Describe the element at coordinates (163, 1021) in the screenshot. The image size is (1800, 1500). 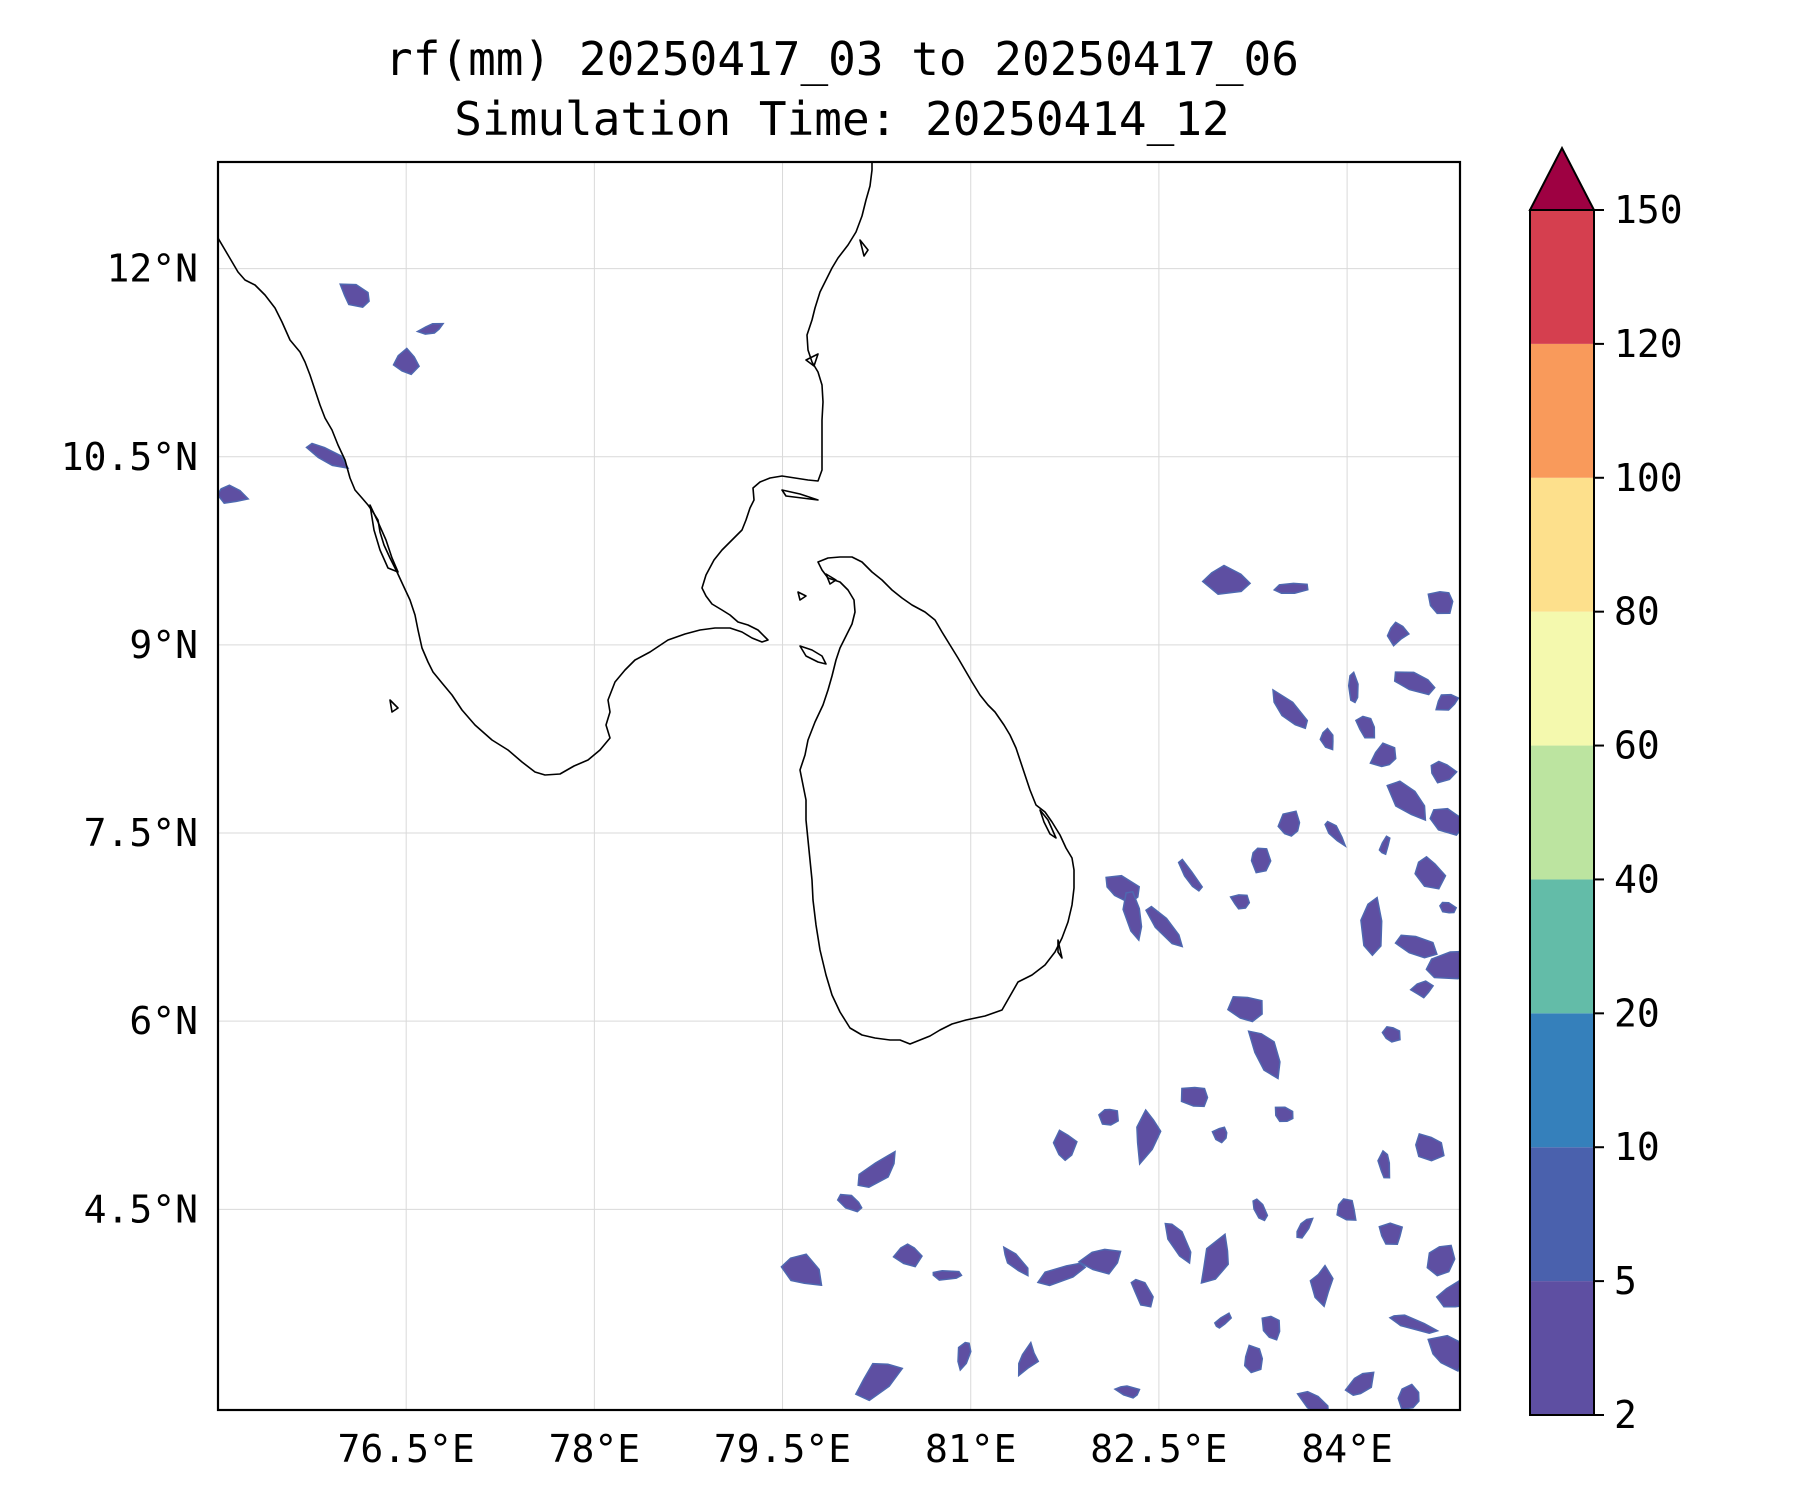
I see `y-tick-label: 6°N` at that location.